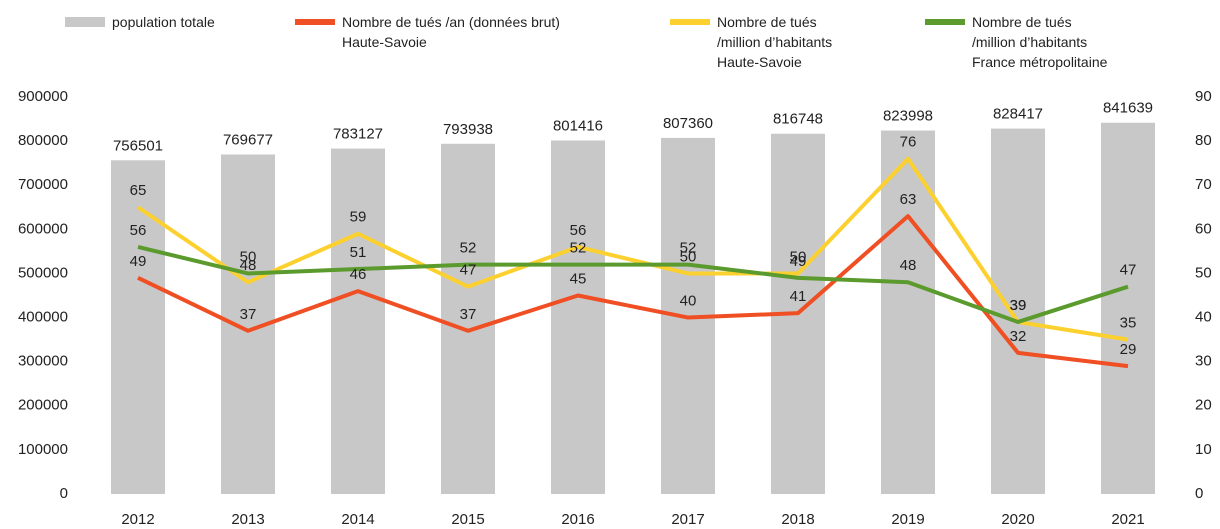  What do you see at coordinates (43, 317) in the screenshot?
I see `y-tick-label: 400000` at bounding box center [43, 317].